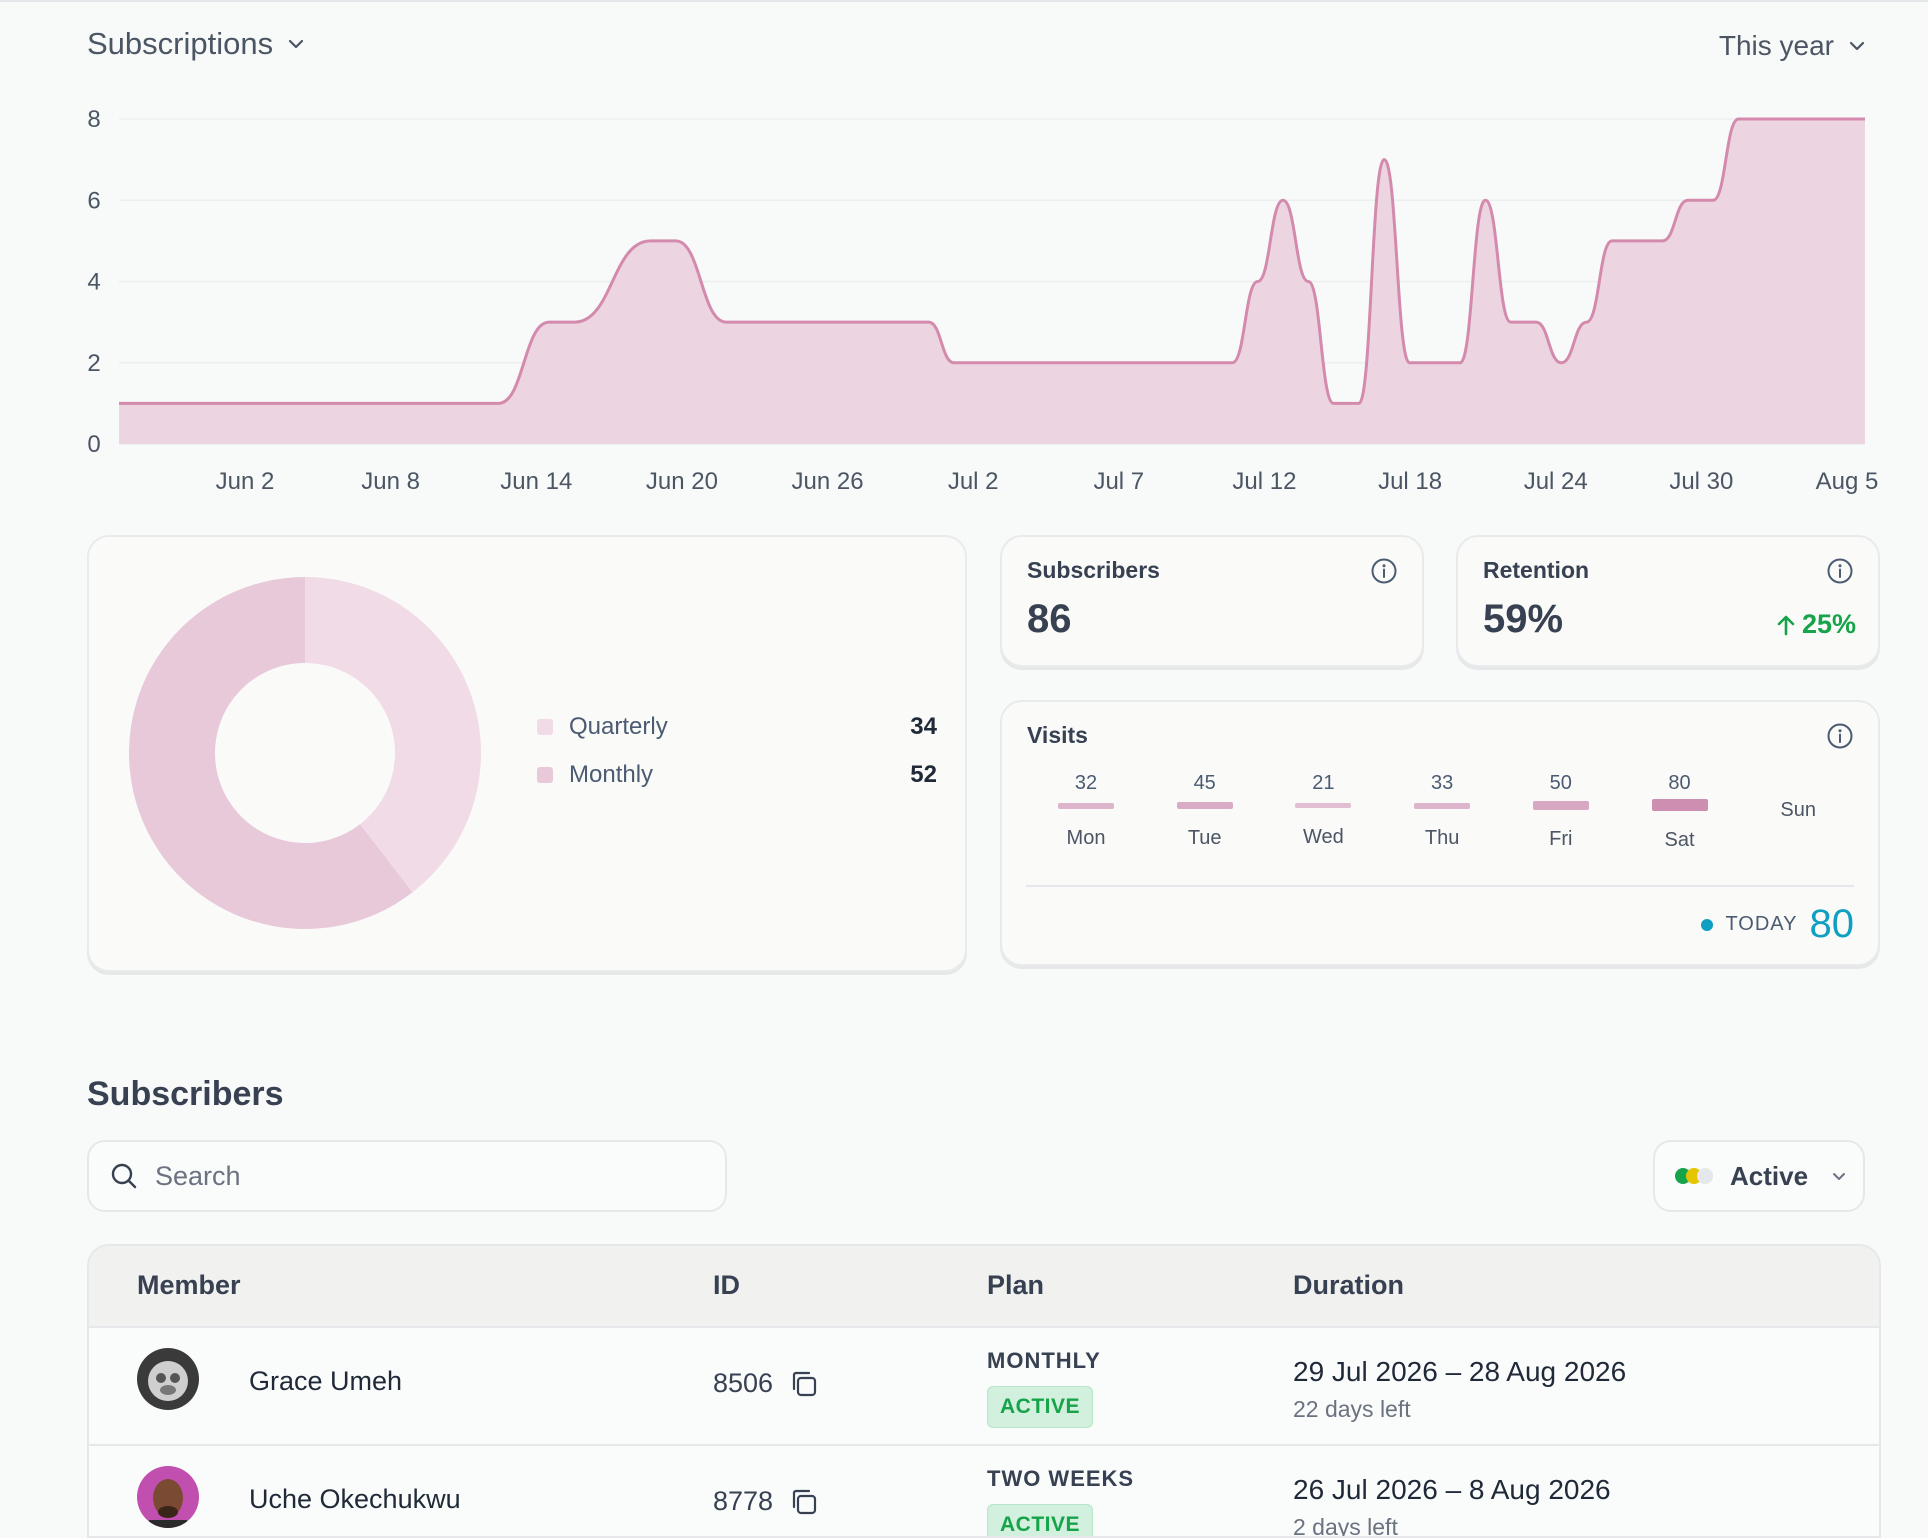 Image resolution: width=1928 pixels, height=1538 pixels. I want to click on x-tick-label: Jul 2, so click(973, 481).